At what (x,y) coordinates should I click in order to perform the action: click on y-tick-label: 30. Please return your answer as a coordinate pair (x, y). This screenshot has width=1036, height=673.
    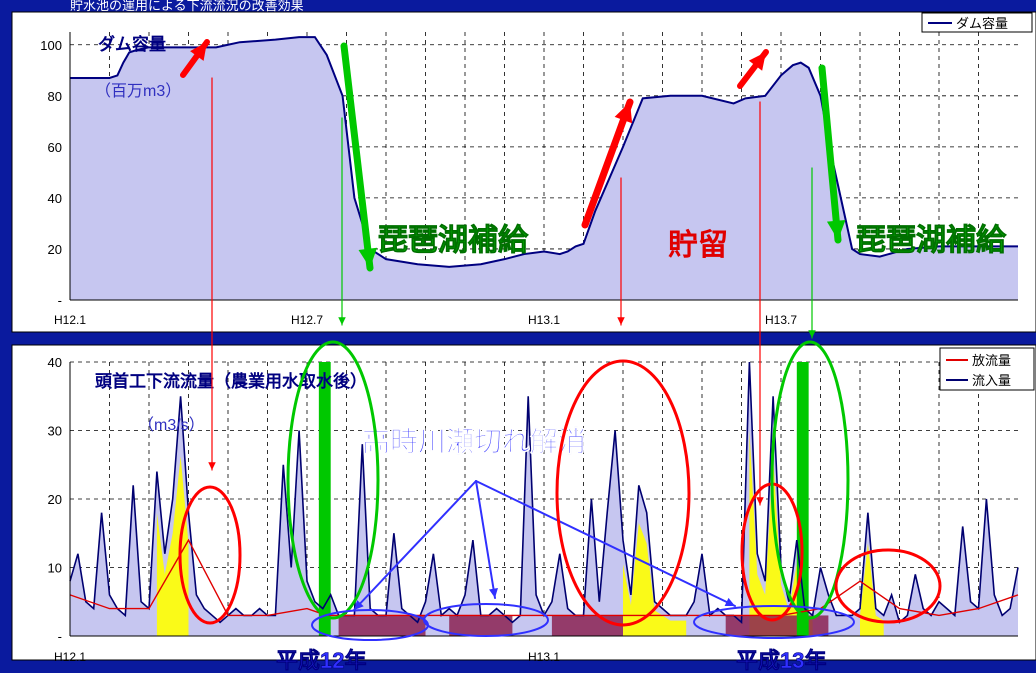
    Looking at the image, I should click on (55, 431).